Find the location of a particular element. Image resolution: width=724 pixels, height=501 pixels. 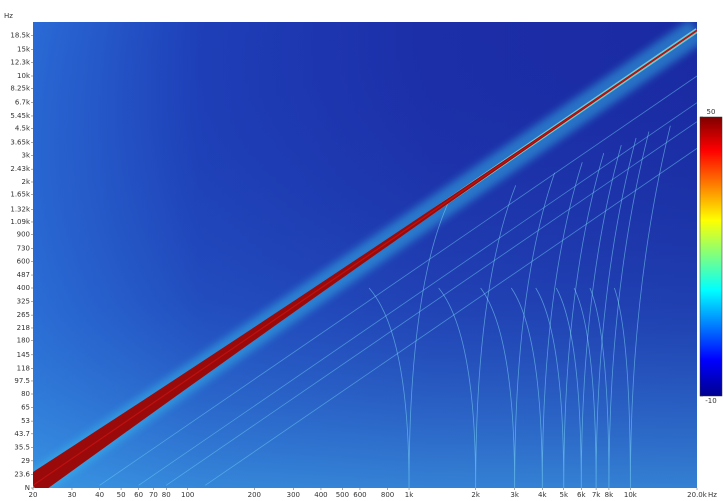

y-tick-label: 8.25k is located at coordinates (20, 89).